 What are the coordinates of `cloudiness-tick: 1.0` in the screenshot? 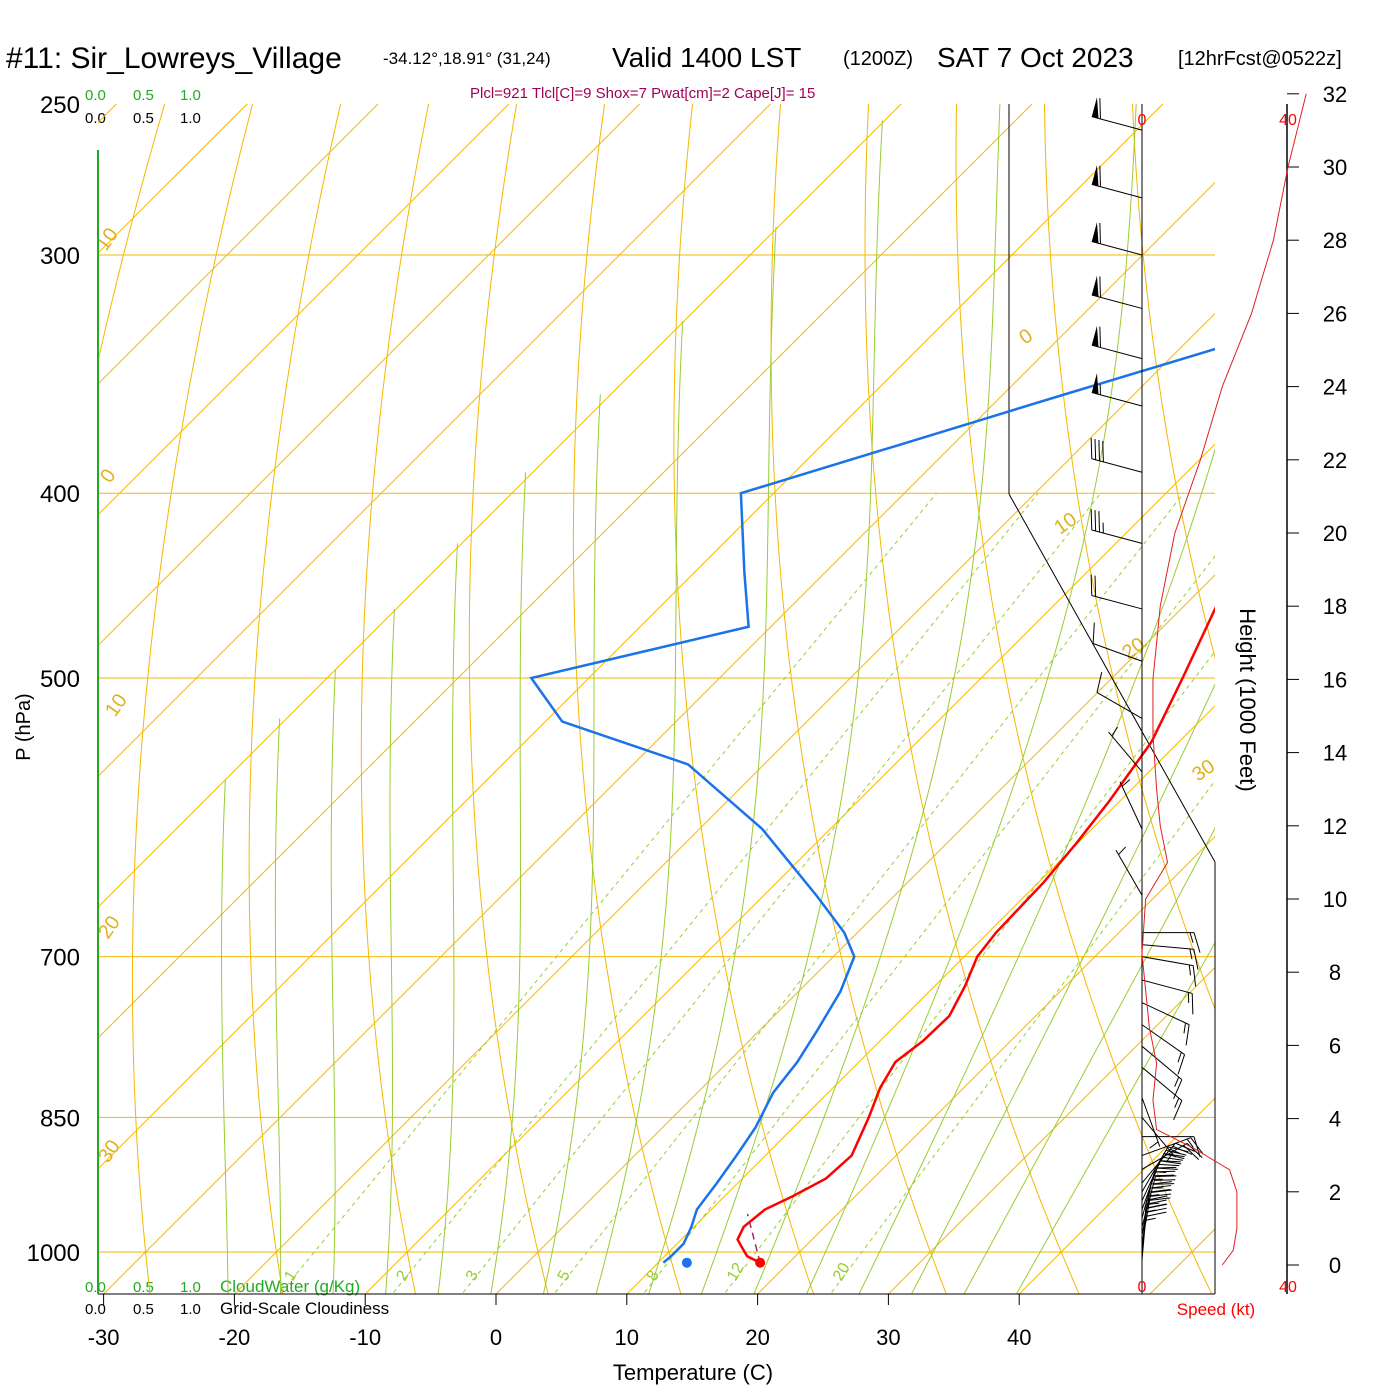 It's located at (190, 118).